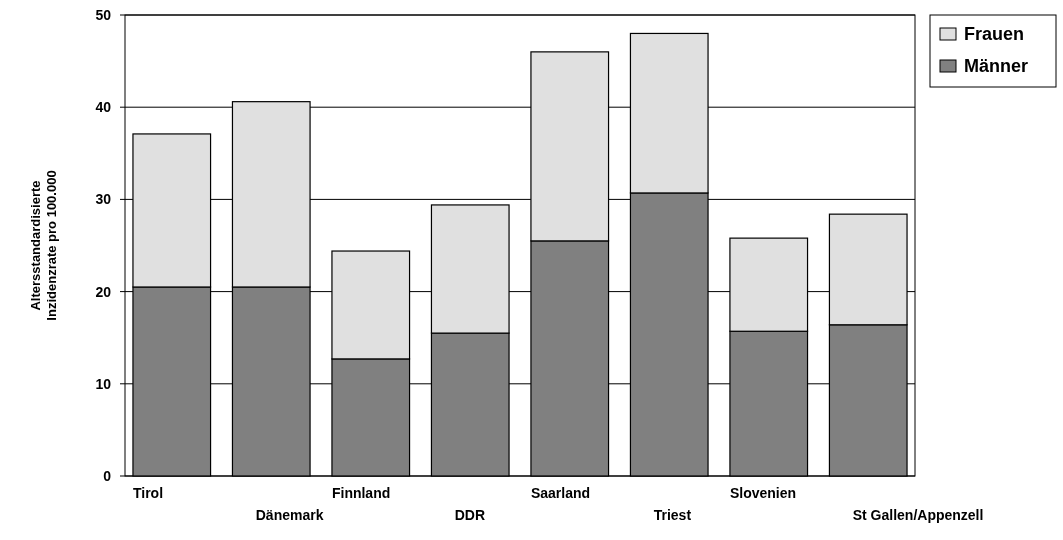  I want to click on legend-label: Männer, so click(996, 66).